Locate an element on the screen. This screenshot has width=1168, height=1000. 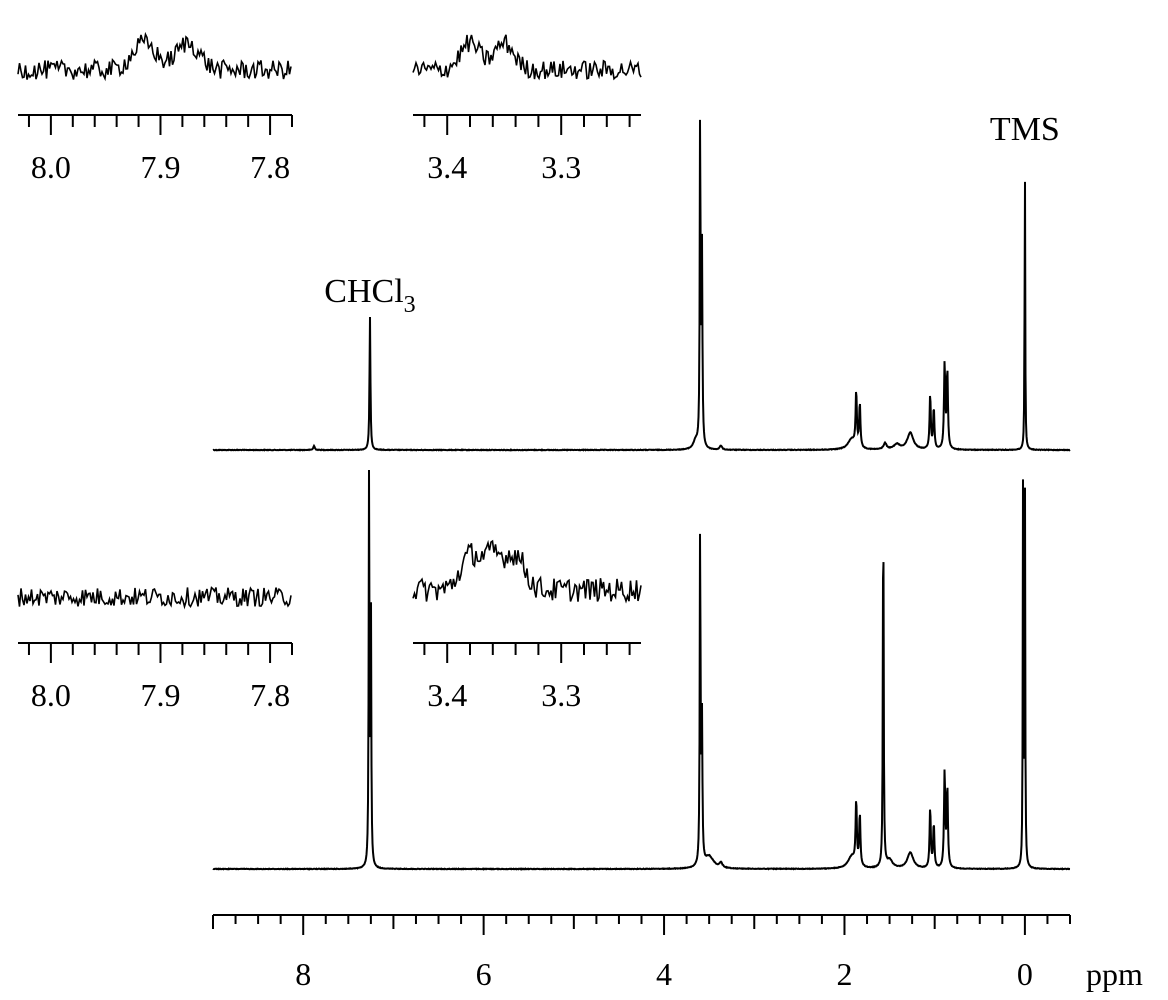
inset-top-left: 8.0 7.9 7.8 is located at coordinates (155, 108).